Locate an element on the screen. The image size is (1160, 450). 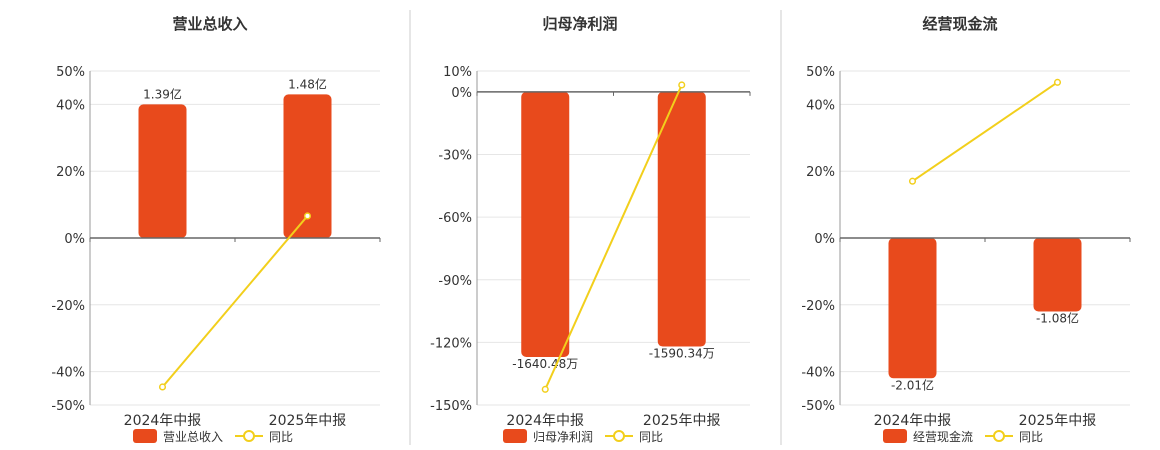
y-tick-label: -60% is located at coordinates (455, 218).